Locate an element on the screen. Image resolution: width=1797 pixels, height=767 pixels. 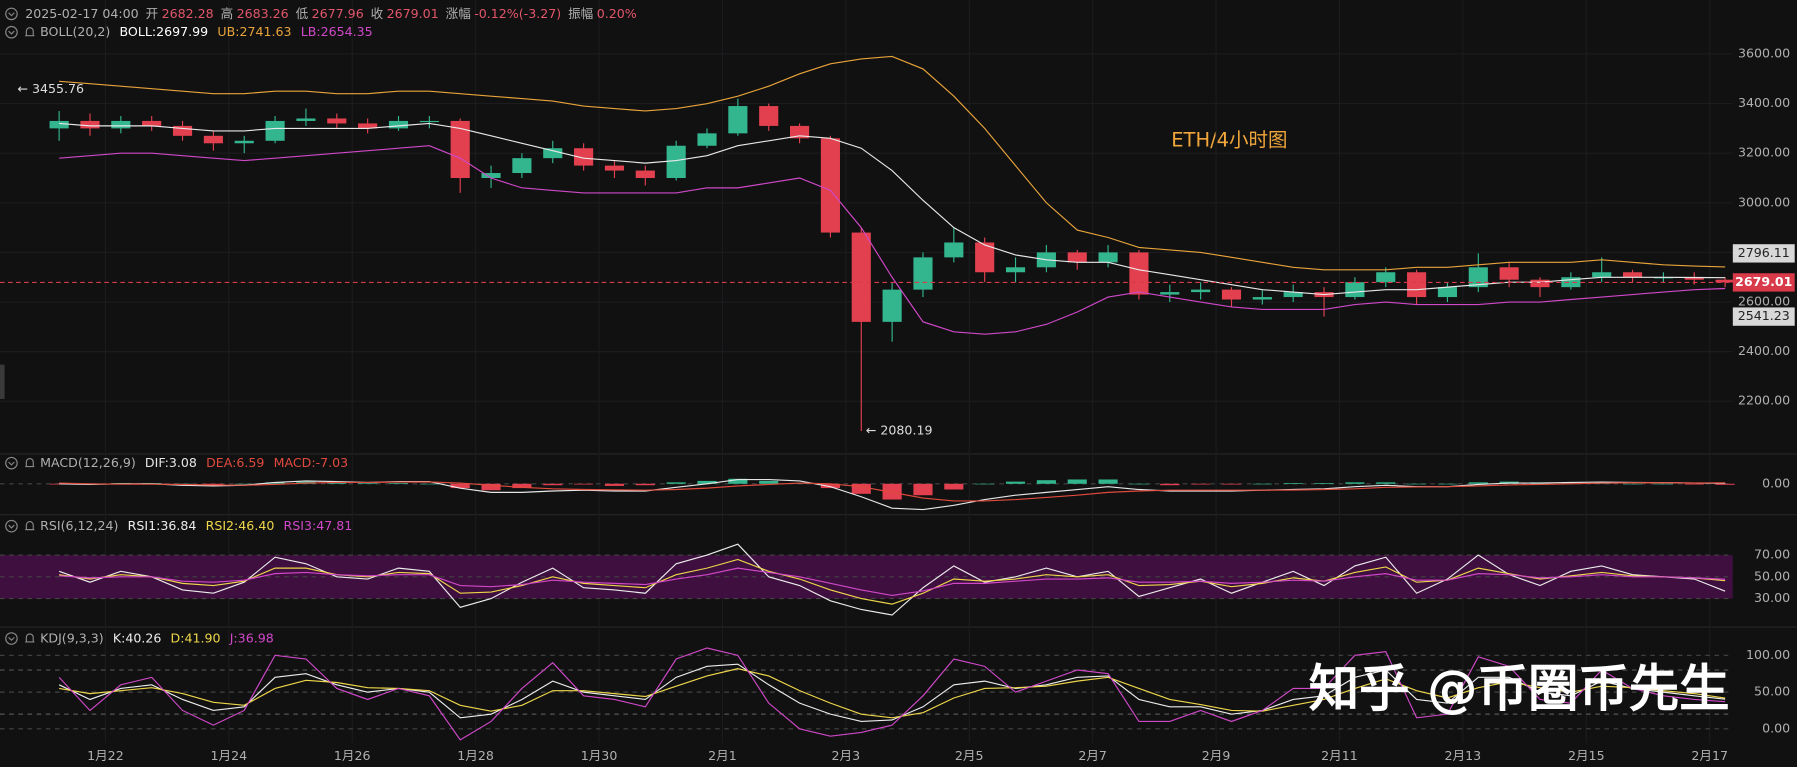
header-label: 收 is located at coordinates (377, 12).